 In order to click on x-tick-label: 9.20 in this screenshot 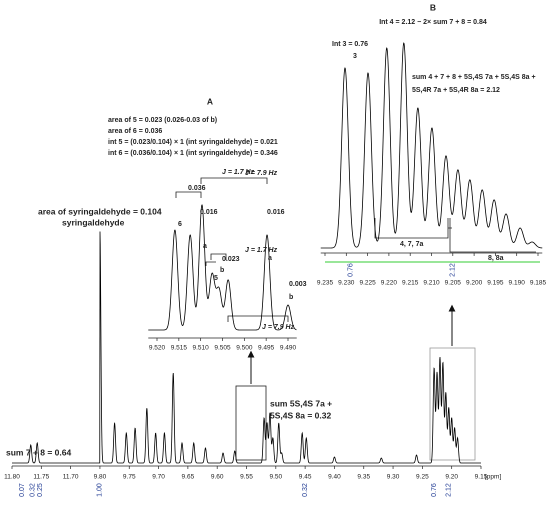, I will do `click(451, 477)`.